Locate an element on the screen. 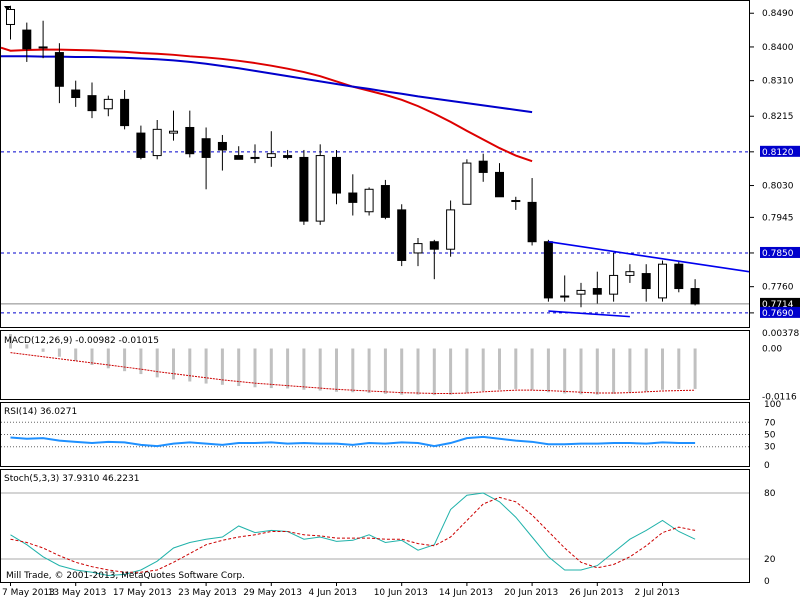 This screenshot has height=600, width=800. macd-signal-line is located at coordinates (353, 373).